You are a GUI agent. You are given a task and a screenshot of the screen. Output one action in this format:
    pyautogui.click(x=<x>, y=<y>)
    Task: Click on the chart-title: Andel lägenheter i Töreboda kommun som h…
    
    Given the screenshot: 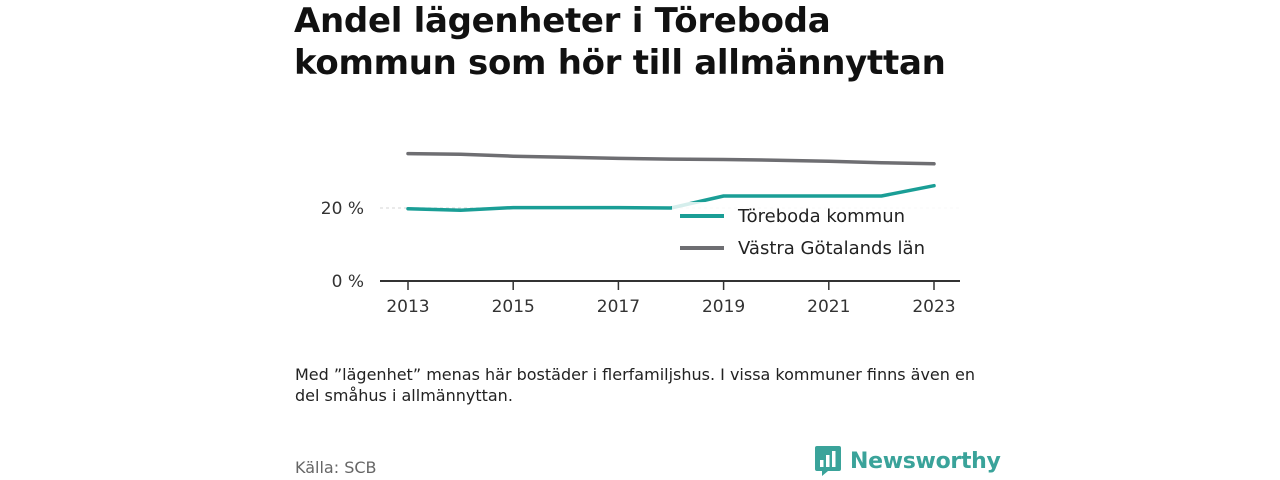 What is the action you would take?
    pyautogui.click(x=620, y=42)
    